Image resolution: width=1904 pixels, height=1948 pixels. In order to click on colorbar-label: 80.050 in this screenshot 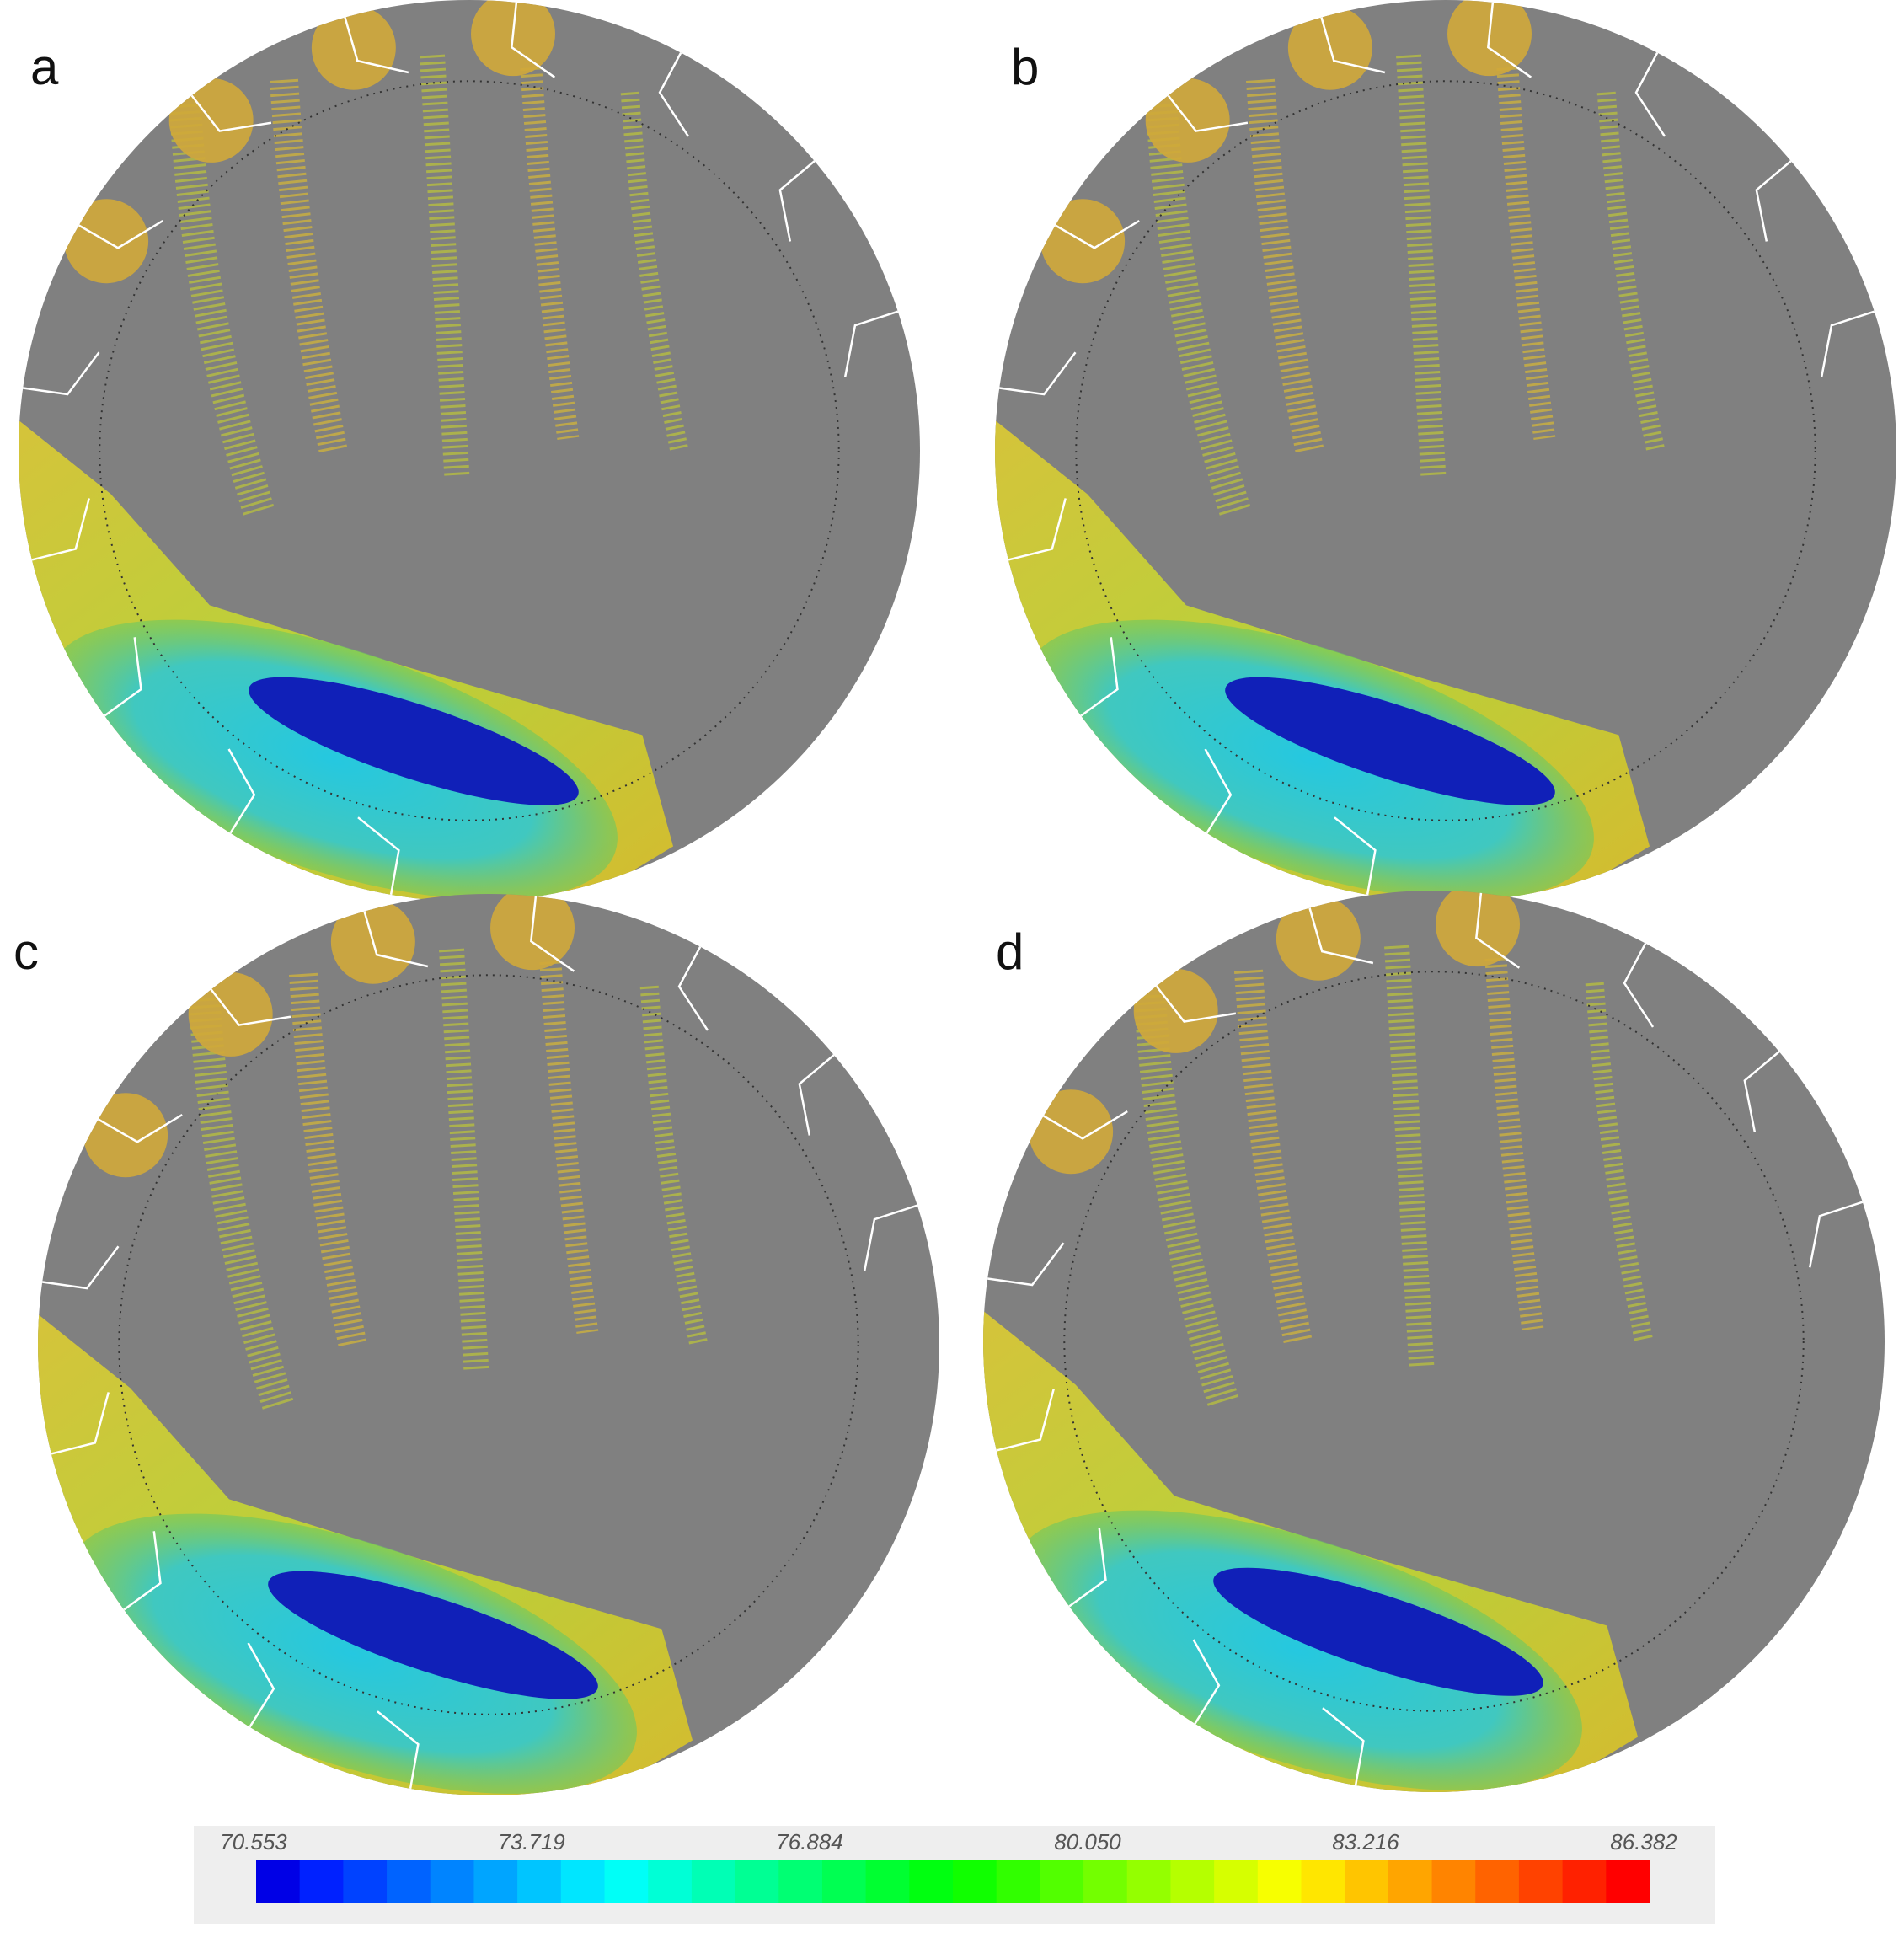, I will do `click(1087, 1841)`.